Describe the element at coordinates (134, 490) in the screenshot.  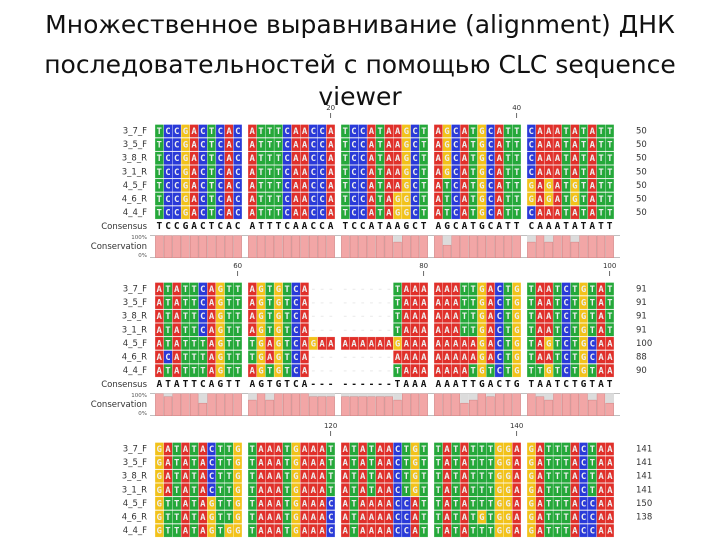
I see `sequence-name: 3_1_R` at that location.